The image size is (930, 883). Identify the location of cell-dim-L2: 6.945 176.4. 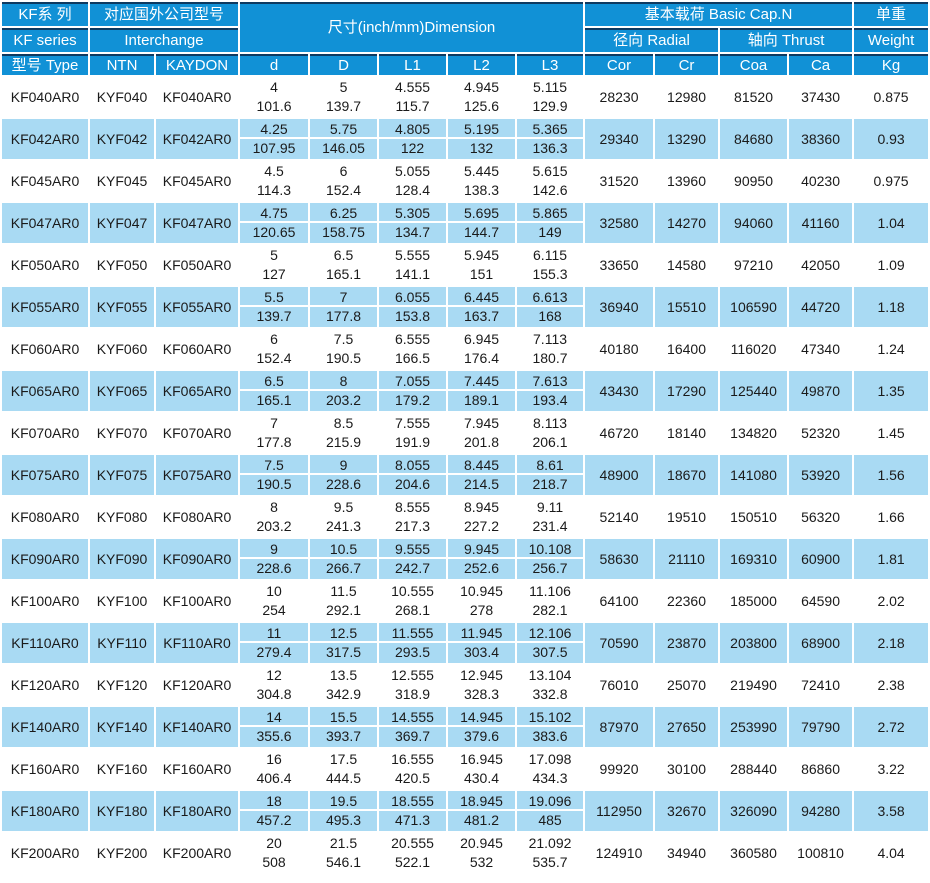
(482, 349).